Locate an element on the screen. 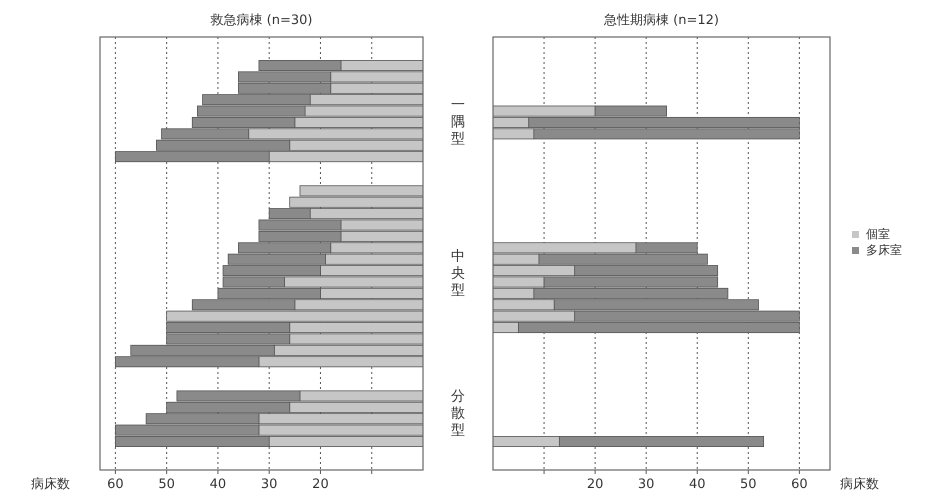 The height and width of the screenshot is (498, 951). chart-title: 急性期病棟 (n=12) is located at coordinates (661, 20).